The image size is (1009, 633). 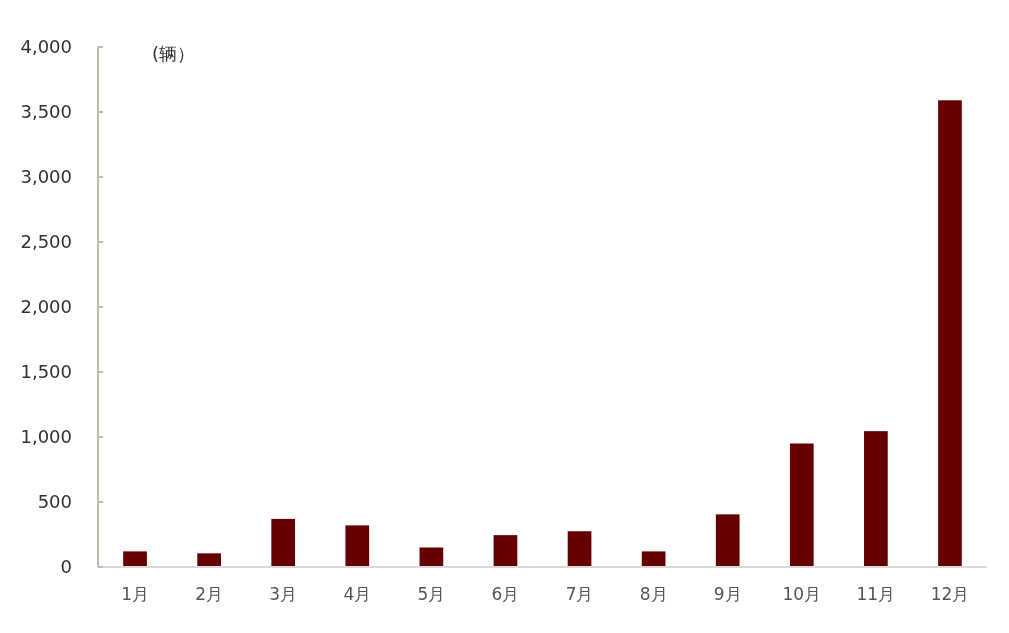 What do you see at coordinates (283, 594) in the screenshot?
I see `x-tick-label: 3月` at bounding box center [283, 594].